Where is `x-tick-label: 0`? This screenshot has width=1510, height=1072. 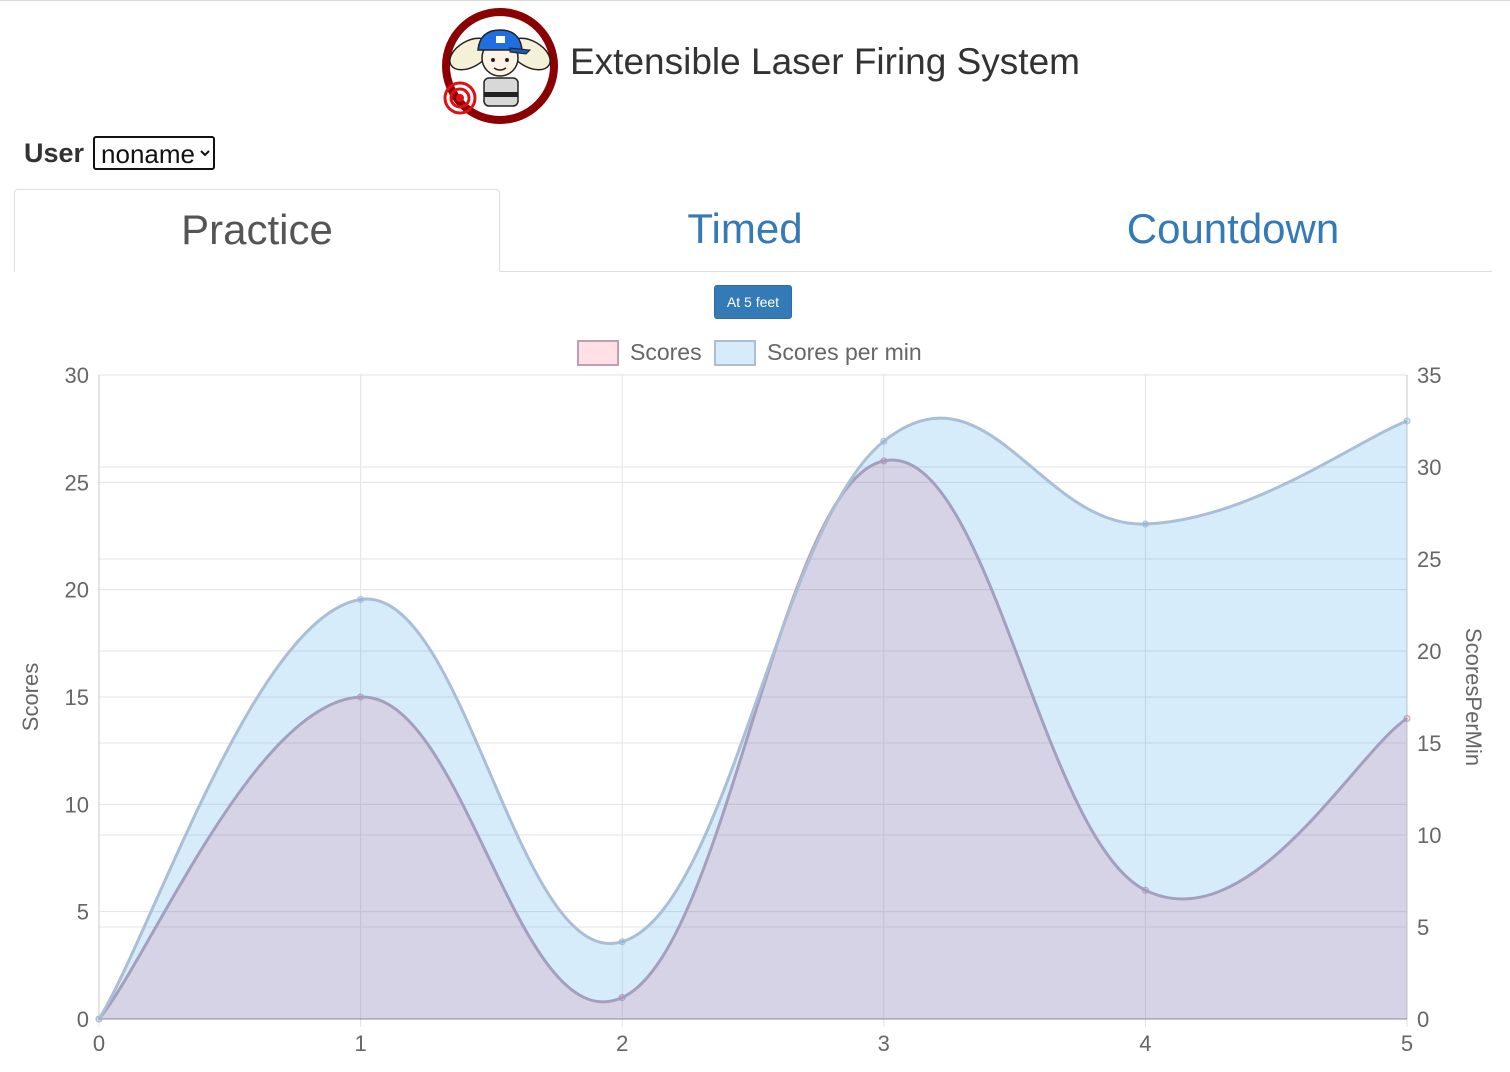 x-tick-label: 0 is located at coordinates (99, 1043).